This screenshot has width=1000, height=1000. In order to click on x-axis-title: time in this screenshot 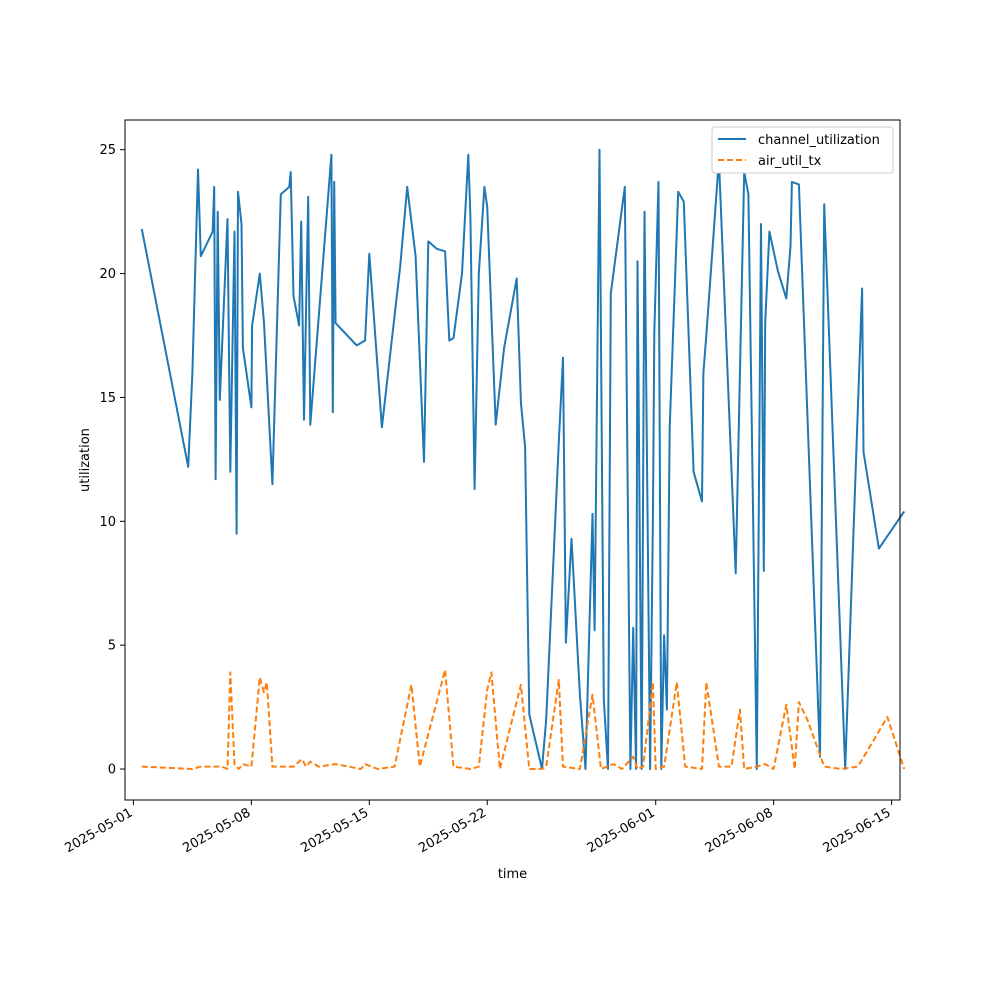, I will do `click(512, 874)`.